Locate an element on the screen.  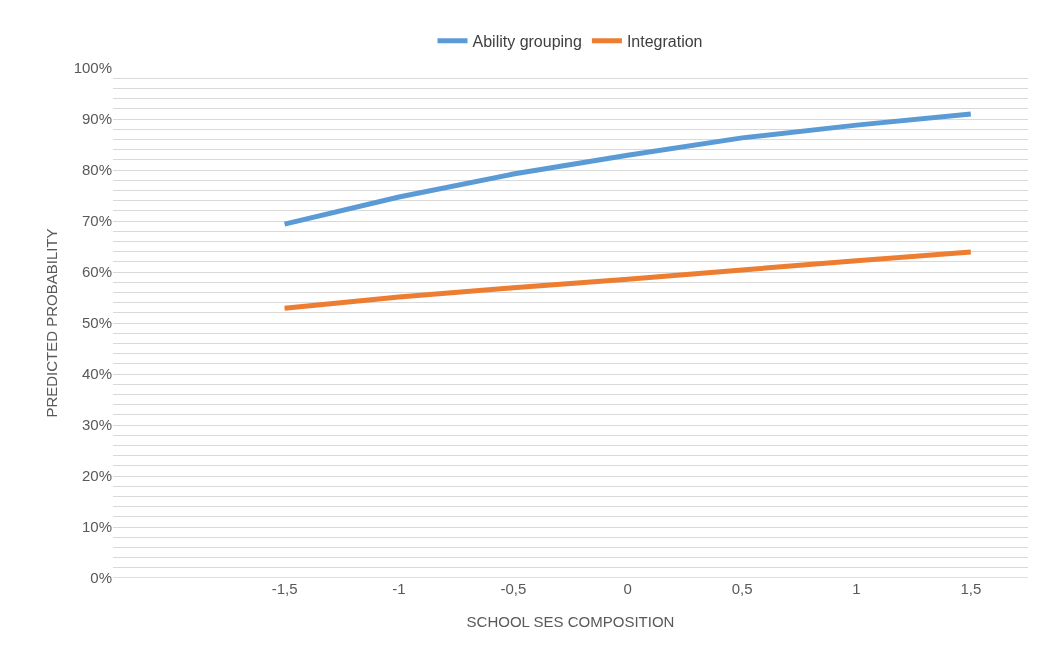
legend-label: Ability grouping is located at coordinates (527, 41).